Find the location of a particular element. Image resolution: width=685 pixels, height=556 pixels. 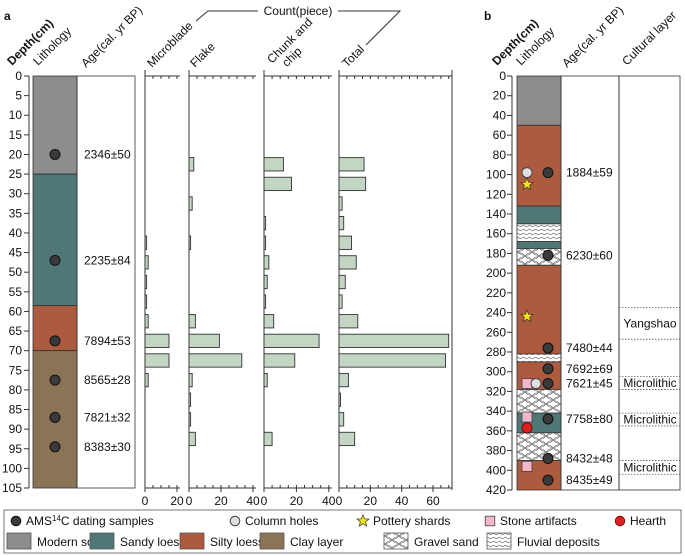

panel-b-label: b is located at coordinates (487, 16).